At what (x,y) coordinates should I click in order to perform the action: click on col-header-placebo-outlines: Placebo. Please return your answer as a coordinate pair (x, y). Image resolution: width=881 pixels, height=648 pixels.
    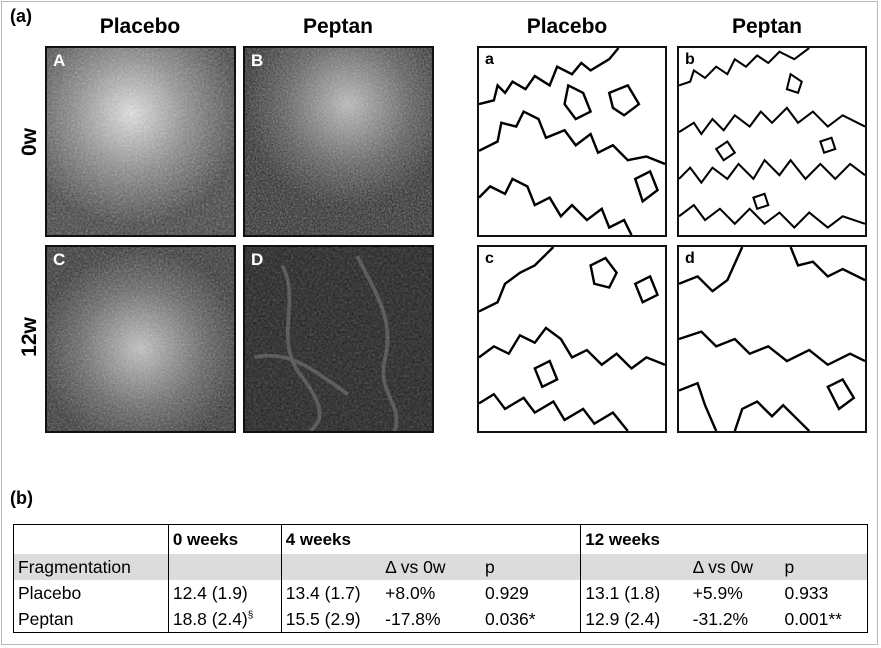
    Looking at the image, I should click on (567, 26).